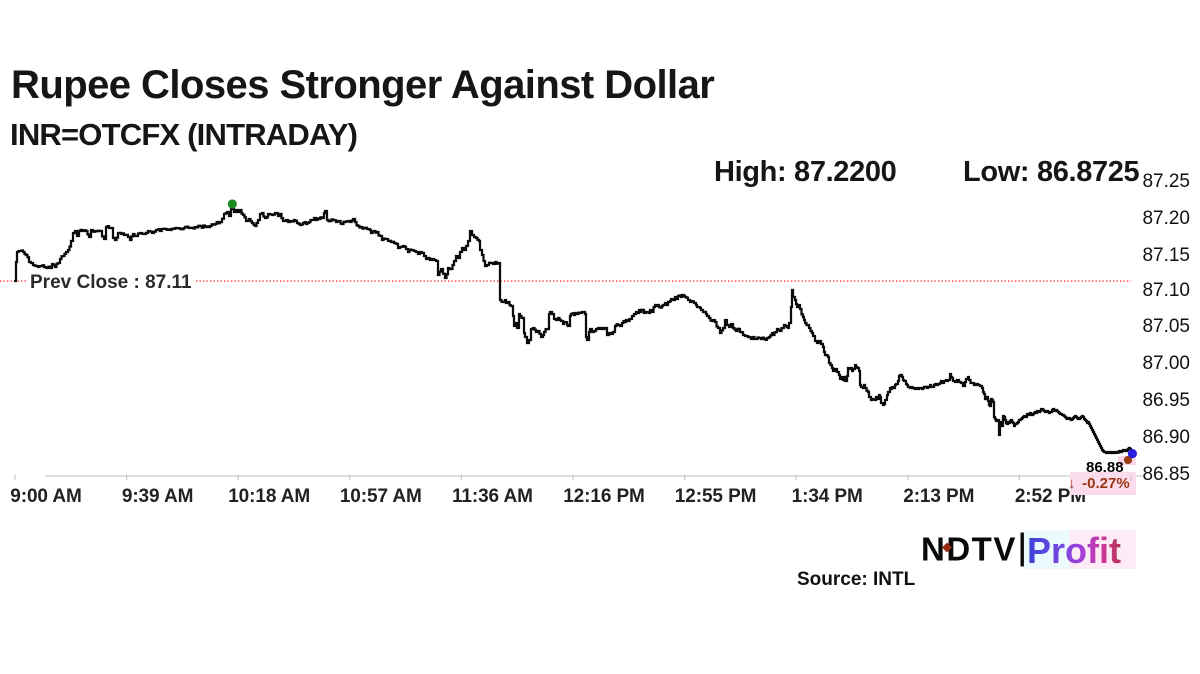 The height and width of the screenshot is (674, 1200). I want to click on svg-text: 86.88, so click(1105, 467).